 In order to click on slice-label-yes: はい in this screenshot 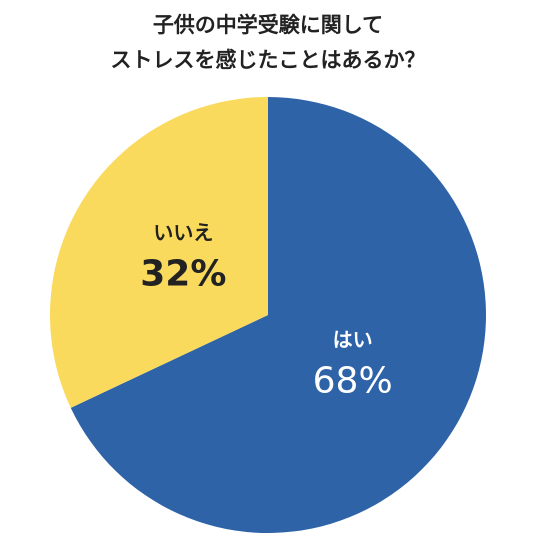, I will do `click(353, 340)`.